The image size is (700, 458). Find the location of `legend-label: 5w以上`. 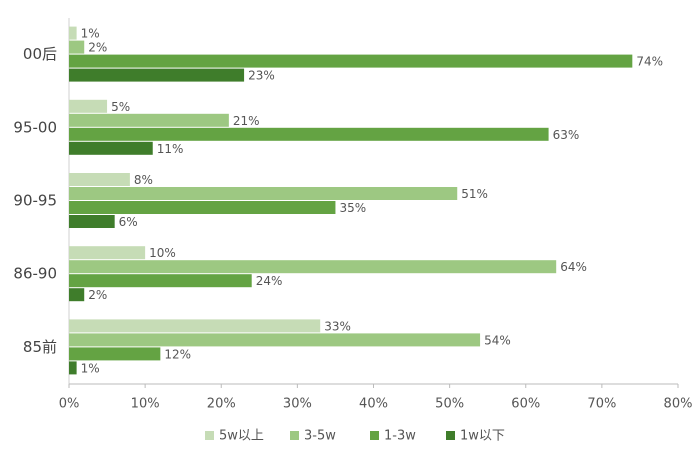

legend-label: 5w以上 is located at coordinates (241, 436).